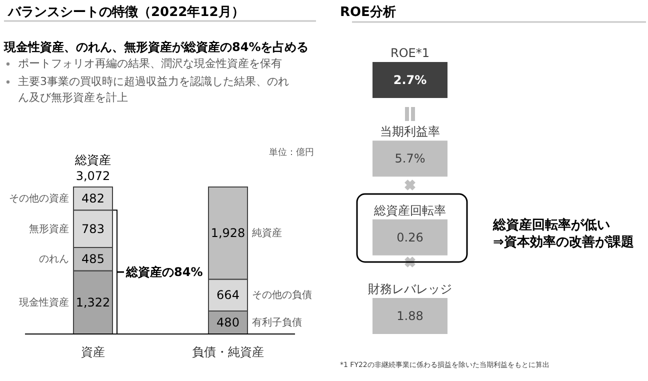 The image size is (648, 381). What do you see at coordinates (228, 352) in the screenshot?
I see `x-tick-label: 負債・純資産` at bounding box center [228, 352].